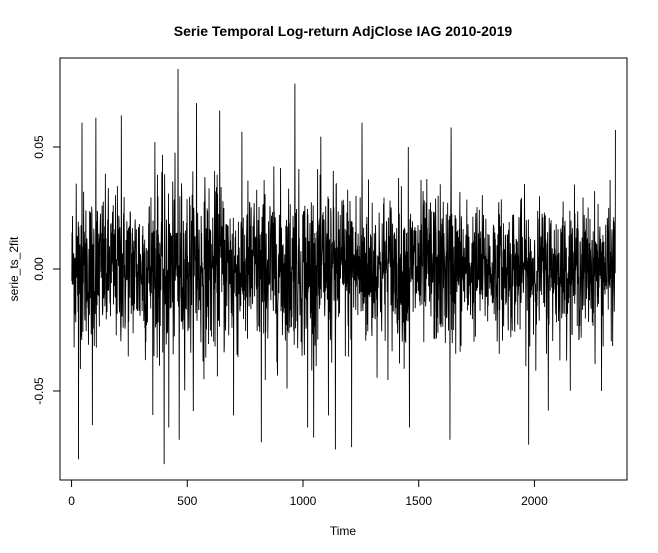 The height and width of the screenshot is (553, 658). Describe the element at coordinates (343, 531) in the screenshot. I see `x-axis-label: Time` at that location.